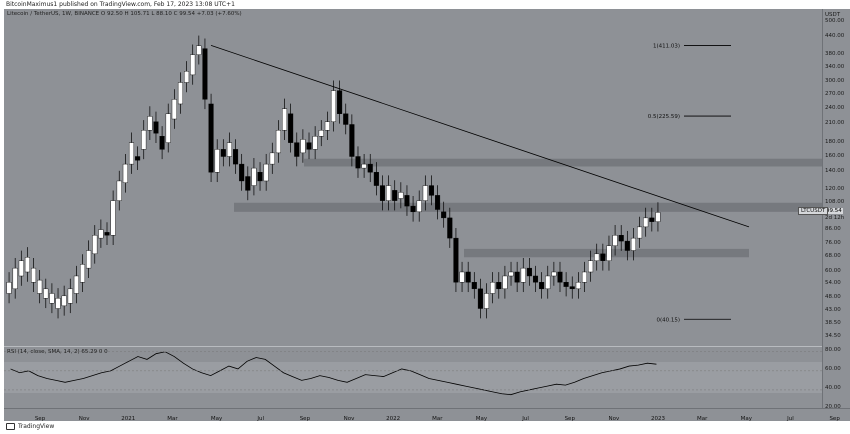  What do you see at coordinates (835, 93) in the screenshot?
I see `price-axis-tick: 270.00` at bounding box center [835, 93].